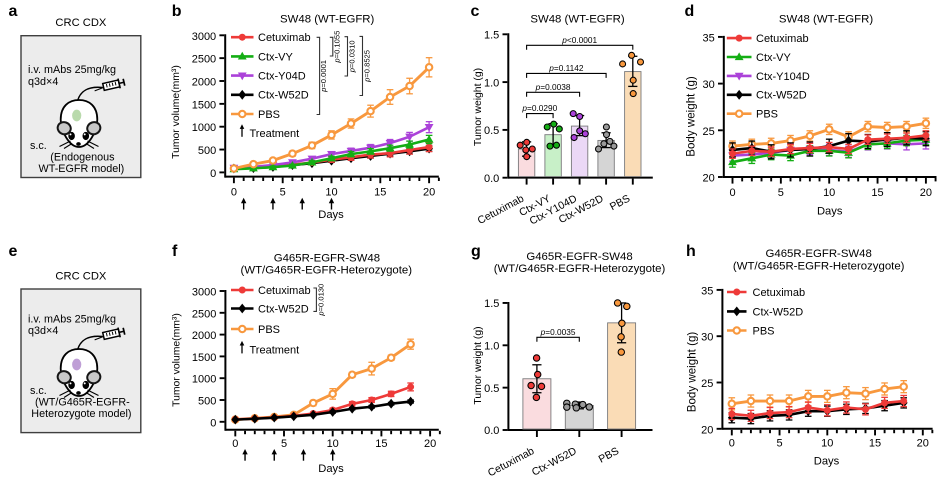 This screenshot has width=938, height=484. What do you see at coordinates (553, 87) in the screenshot?
I see `svg-text: p=0.0038` at bounding box center [553, 87].